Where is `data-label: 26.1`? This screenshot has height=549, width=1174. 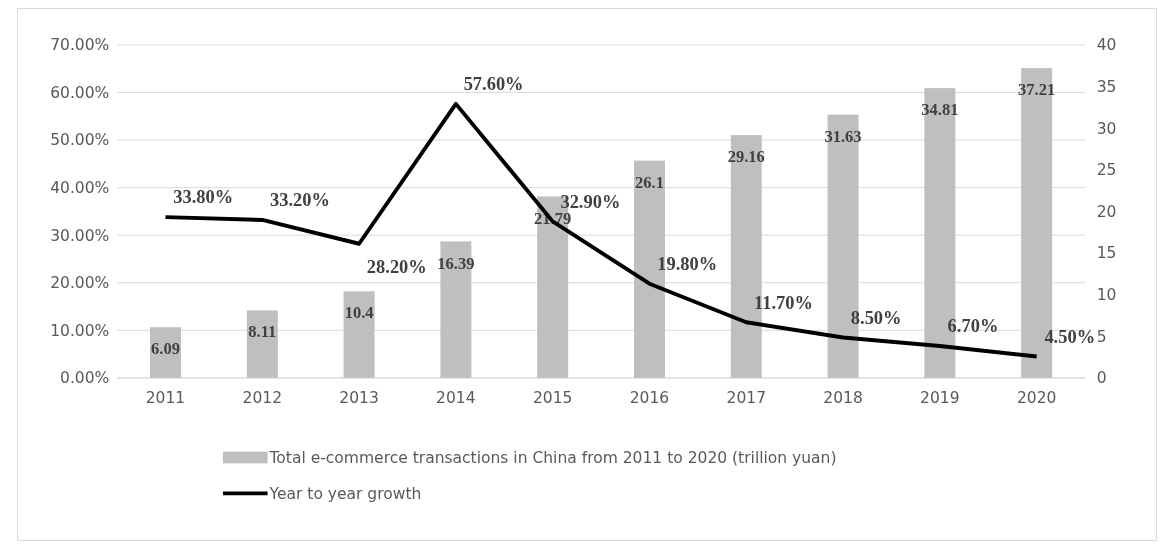 data-label: 26.1 is located at coordinates (649, 182).